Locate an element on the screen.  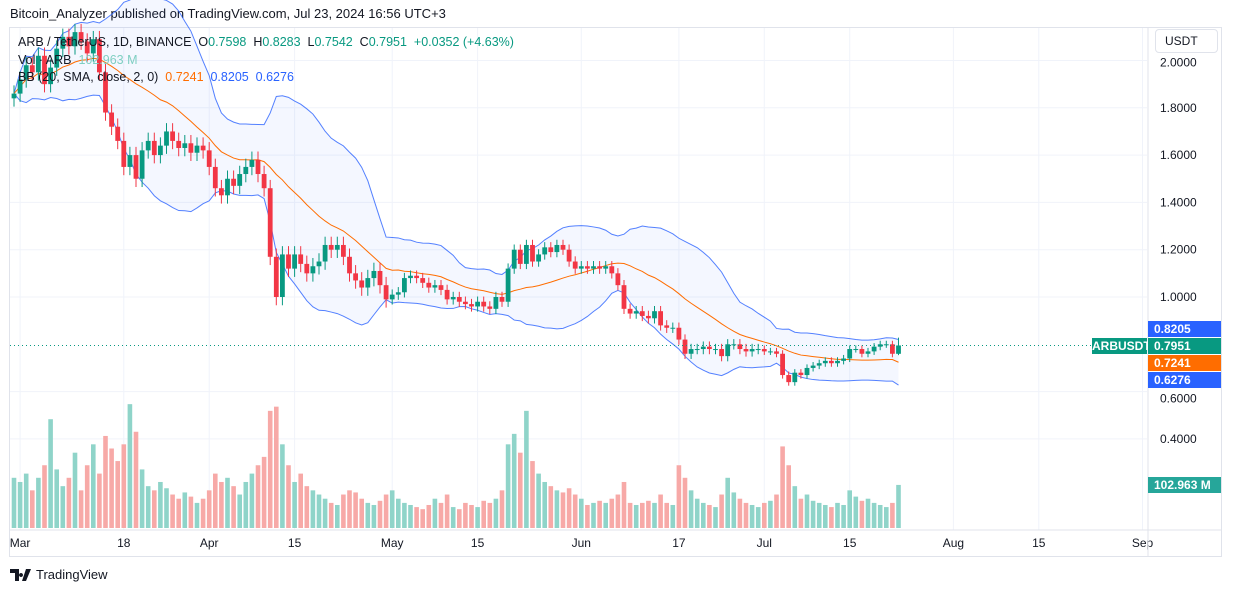
x-tick-label: 15 is located at coordinates (1039, 543).